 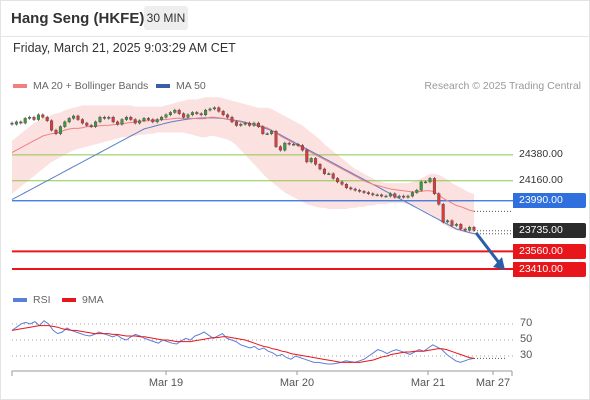 I want to click on rsi-line, so click(x=243, y=342).